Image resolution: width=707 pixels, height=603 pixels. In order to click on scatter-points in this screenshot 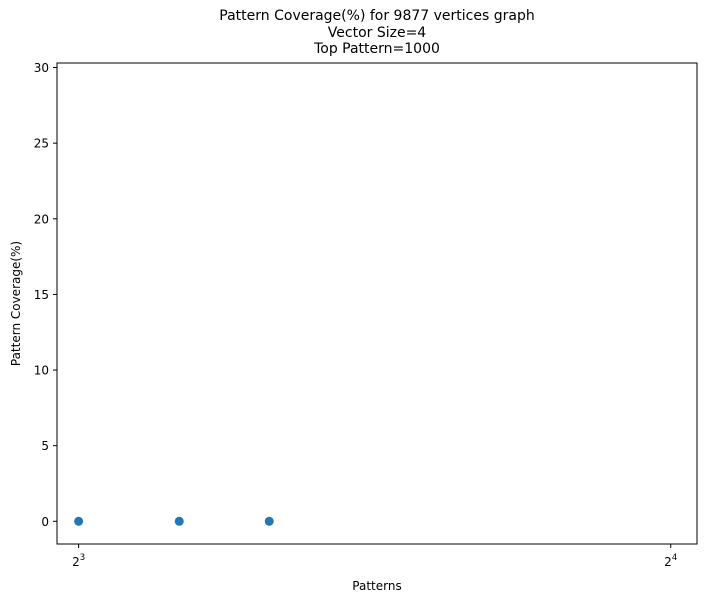, I will do `click(174, 521)`.